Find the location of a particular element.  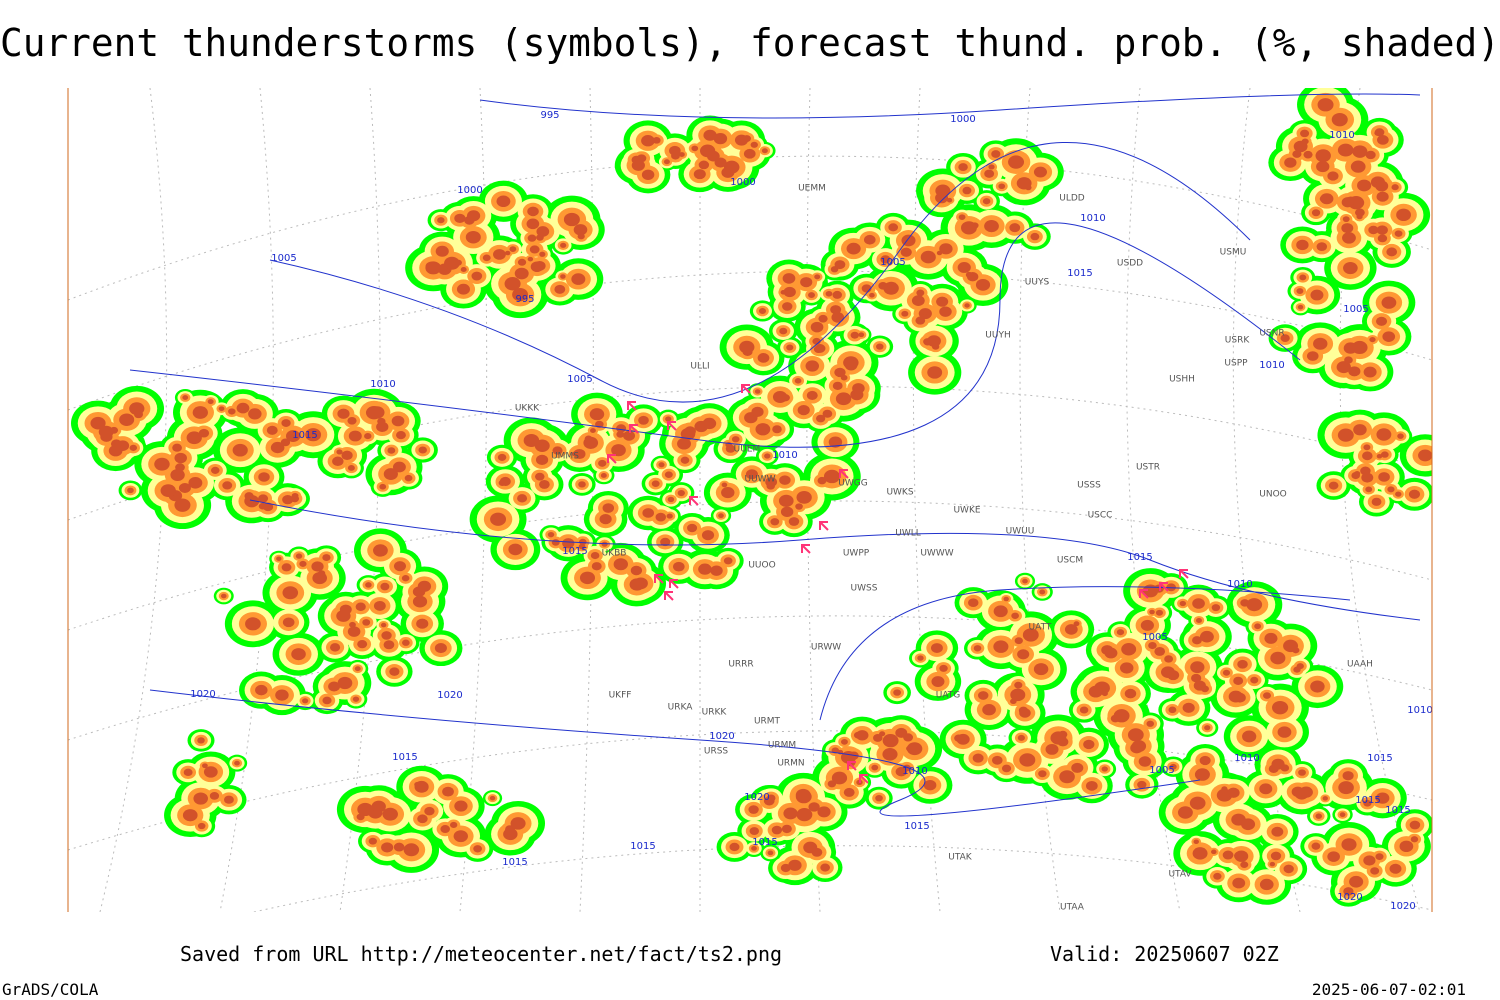

station-label: USSS is located at coordinates (1089, 486).